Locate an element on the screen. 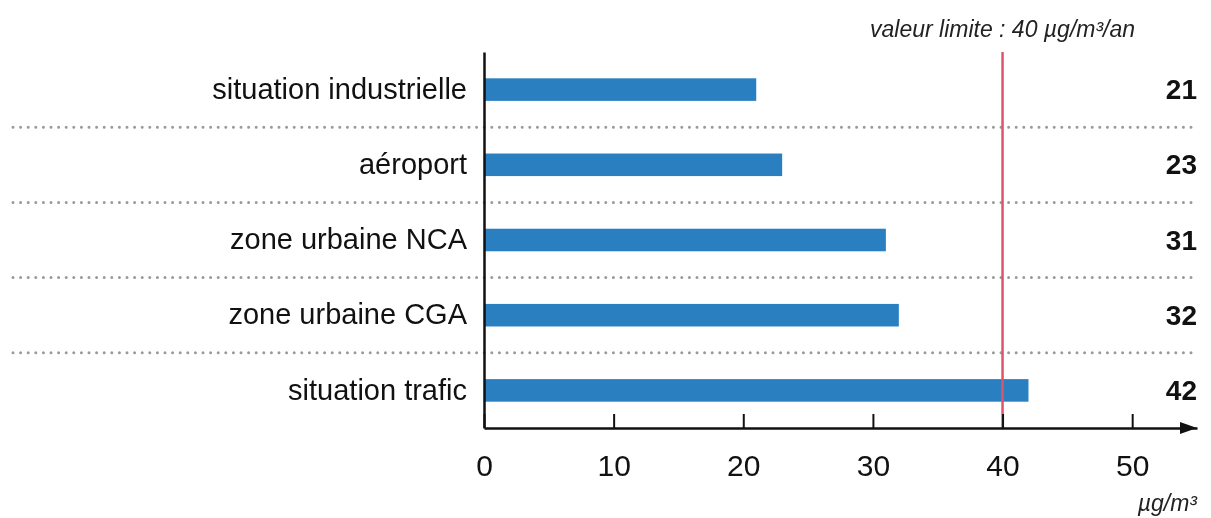 The width and height of the screenshot is (1211, 518). x-tick-label: 0 is located at coordinates (484, 466).